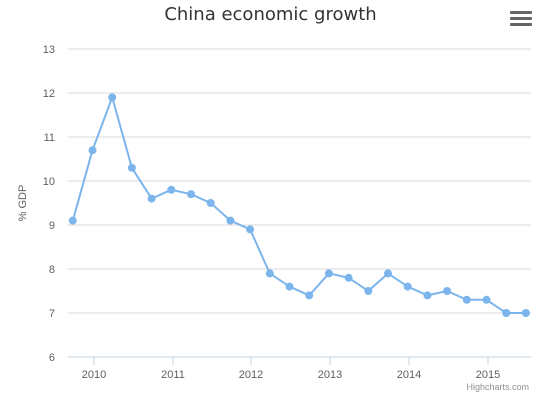 The height and width of the screenshot is (400, 541). I want to click on credits-link: Highcharts.com, so click(497, 387).